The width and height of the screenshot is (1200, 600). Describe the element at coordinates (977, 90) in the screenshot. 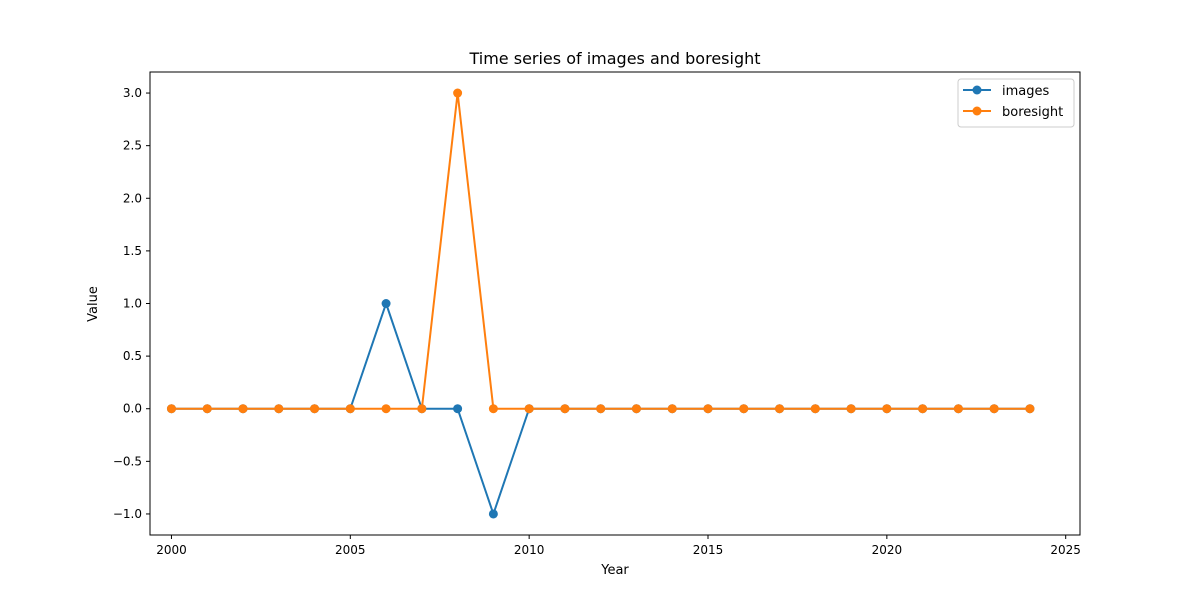

I see `legend-marker-images` at that location.